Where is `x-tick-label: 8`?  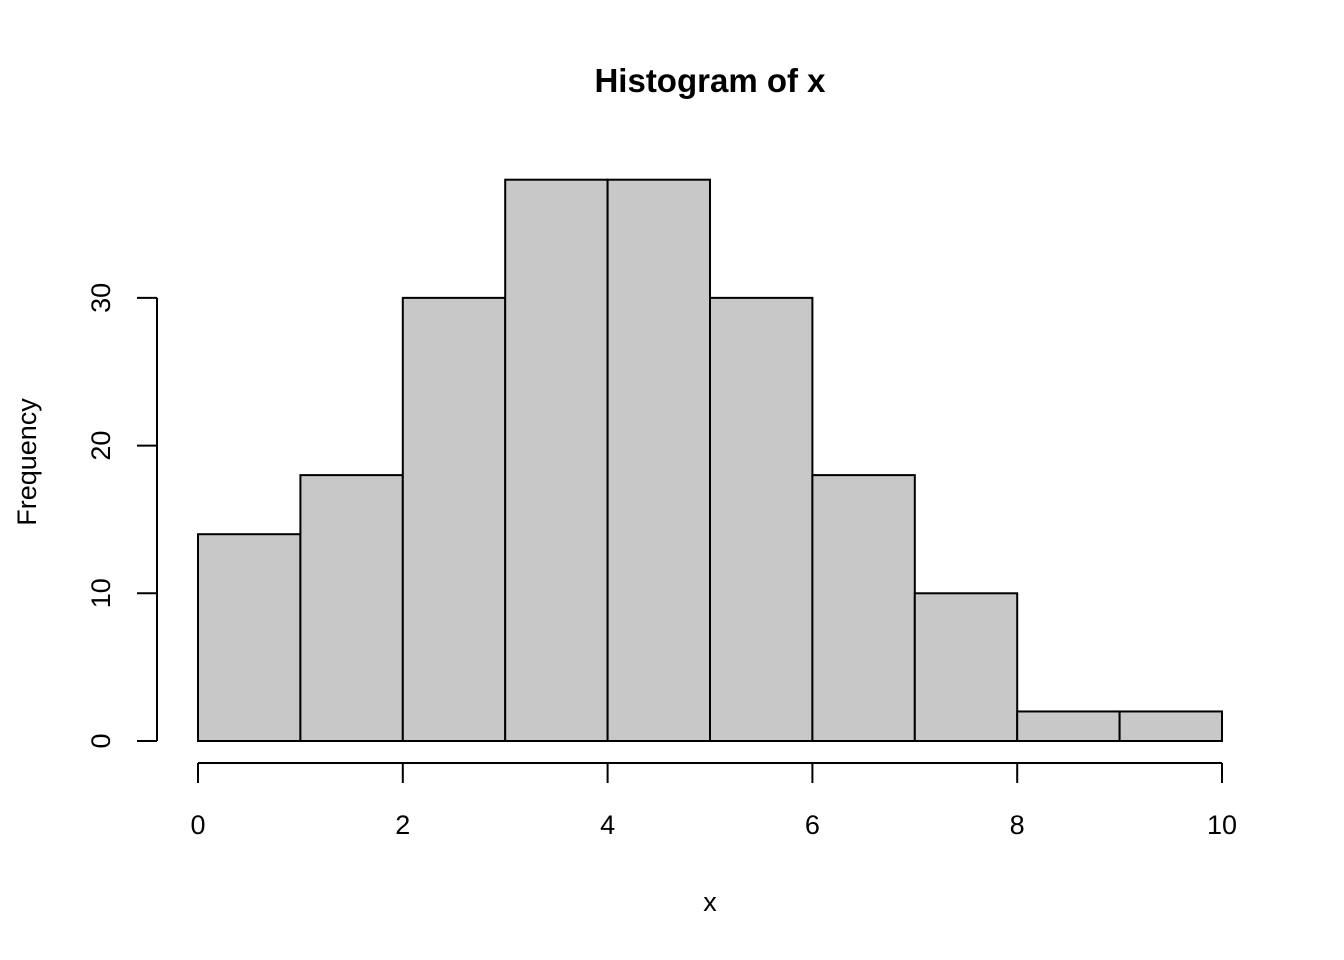
x-tick-label: 8 is located at coordinates (1017, 825).